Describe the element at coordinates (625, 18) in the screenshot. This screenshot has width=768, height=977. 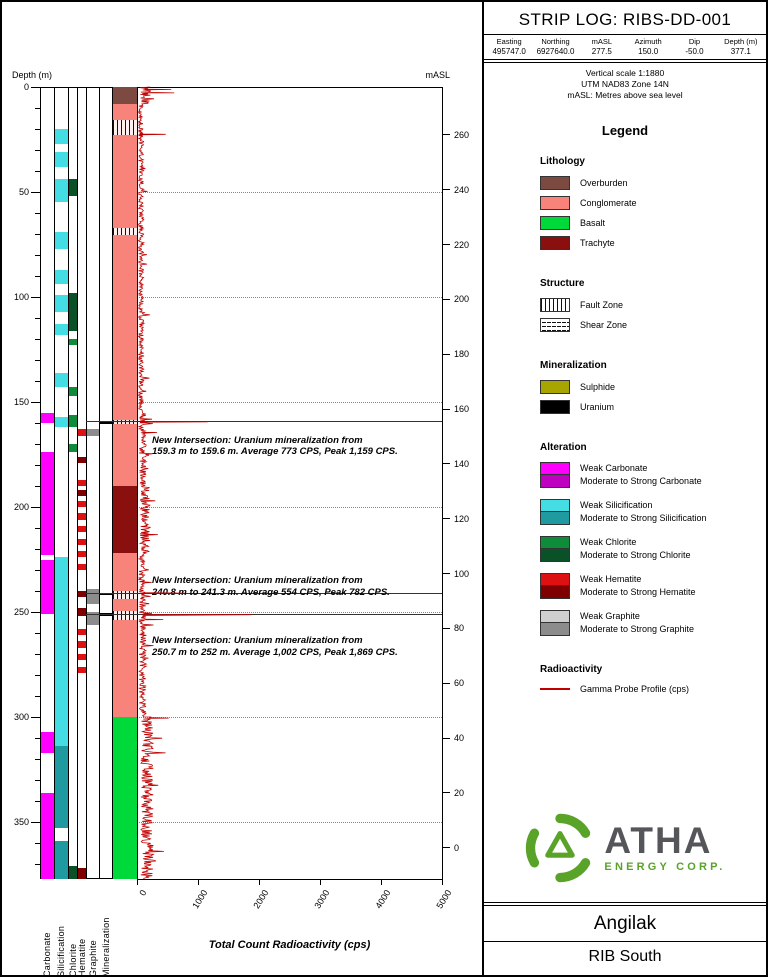
I see `sheet-title: STRIP LOG: RIBS-DD-001` at that location.